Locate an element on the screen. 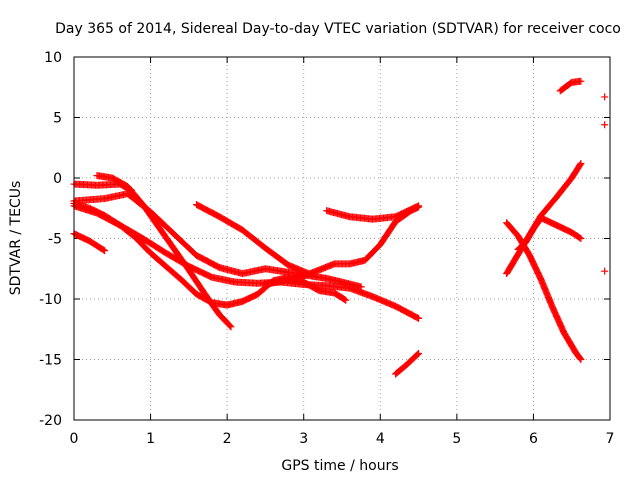 The image size is (640, 480). y-tick-label: -5 is located at coordinates (55, 240).